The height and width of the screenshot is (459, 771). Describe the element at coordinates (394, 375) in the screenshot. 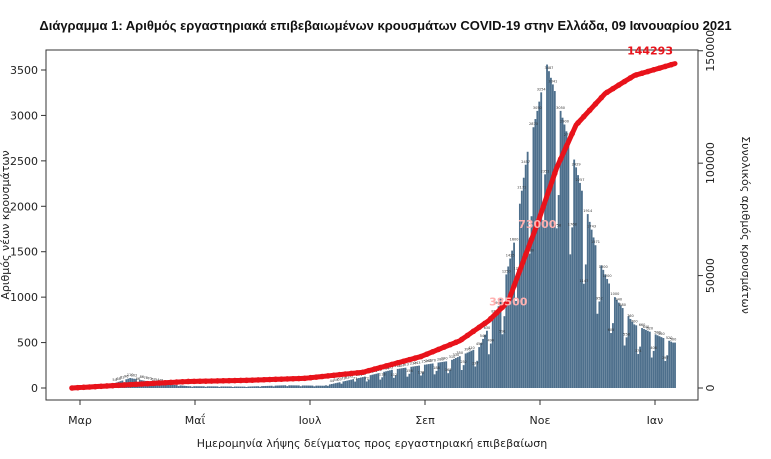

I see `bar-value-label: 112` at that location.